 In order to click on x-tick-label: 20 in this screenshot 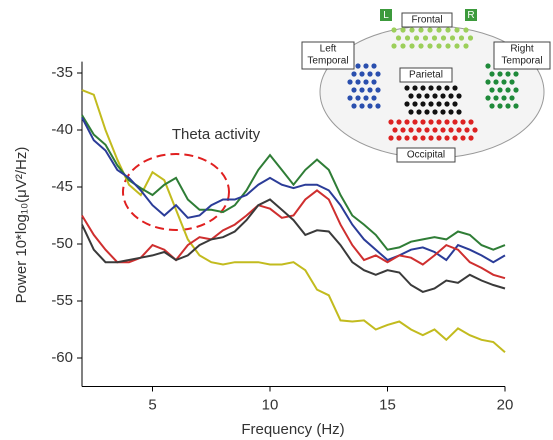, I will do `click(505, 404)`.